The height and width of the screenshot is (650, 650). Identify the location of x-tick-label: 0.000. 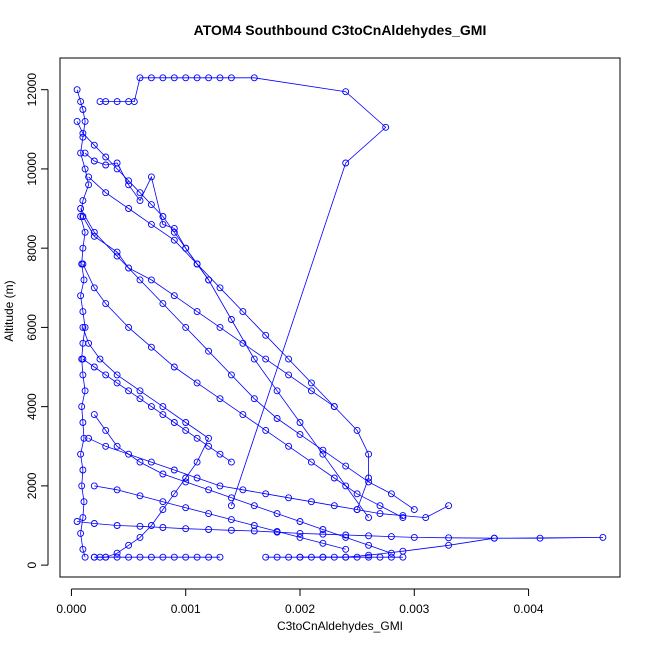
(71, 609).